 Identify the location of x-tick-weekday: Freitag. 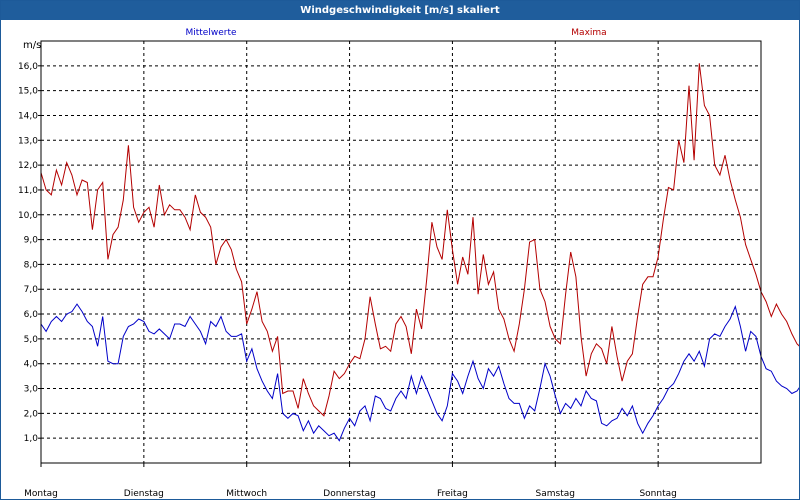
(452, 494).